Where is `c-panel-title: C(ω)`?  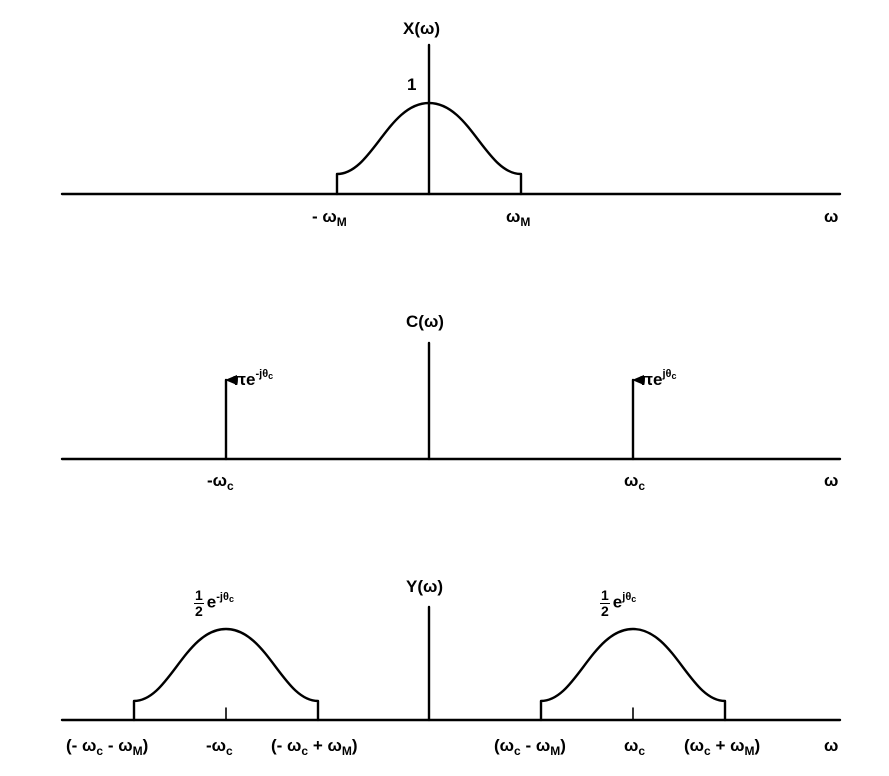
c-panel-title: C(ω) is located at coordinates (425, 321).